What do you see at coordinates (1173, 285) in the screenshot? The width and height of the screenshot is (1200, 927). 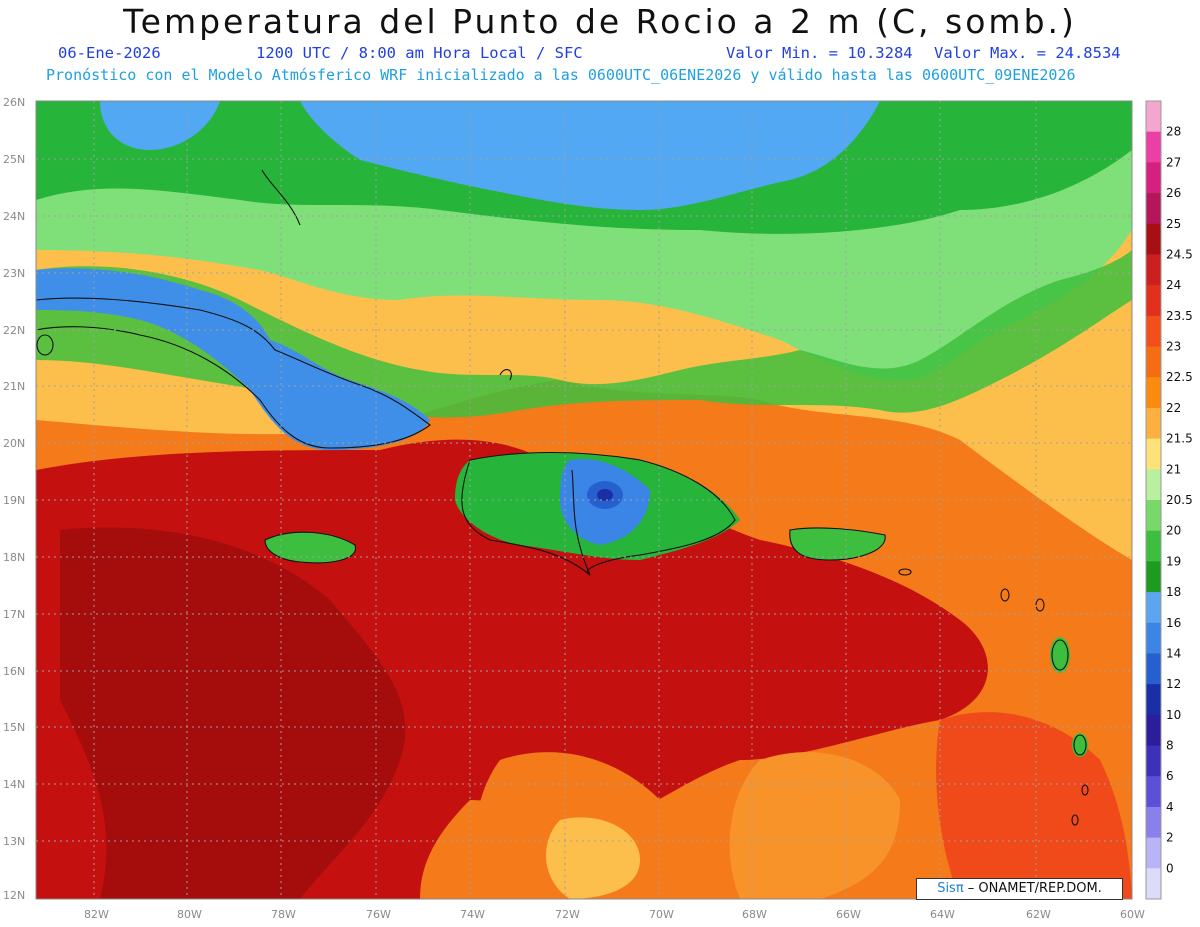 I see `colorbar-label: 24` at bounding box center [1173, 285].